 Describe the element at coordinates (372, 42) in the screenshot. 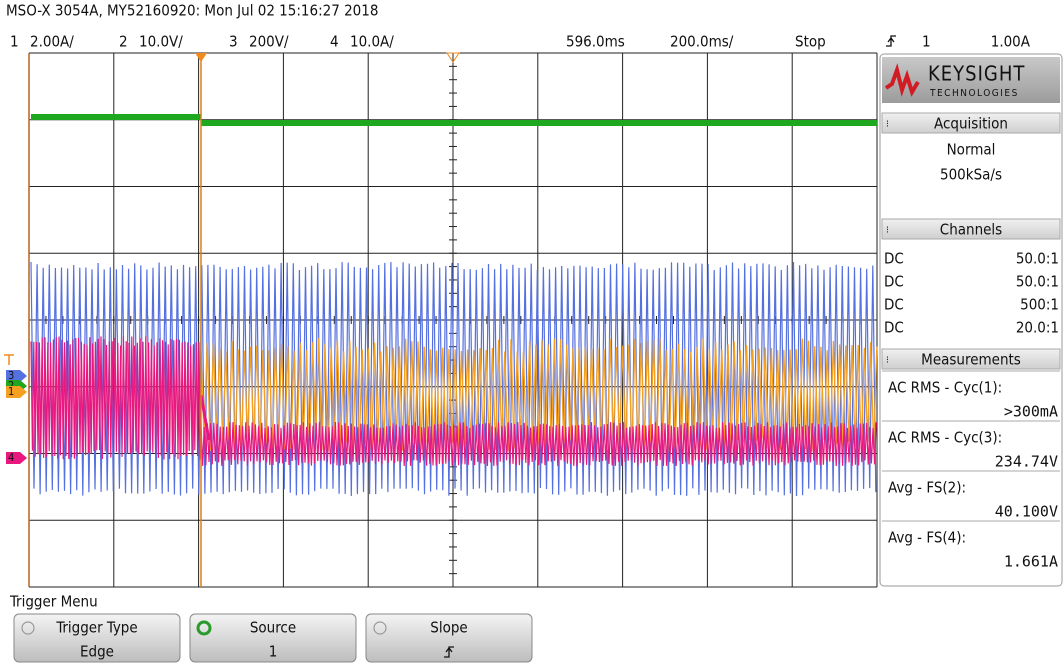

I see `channel-scale: 10.0A/` at that location.